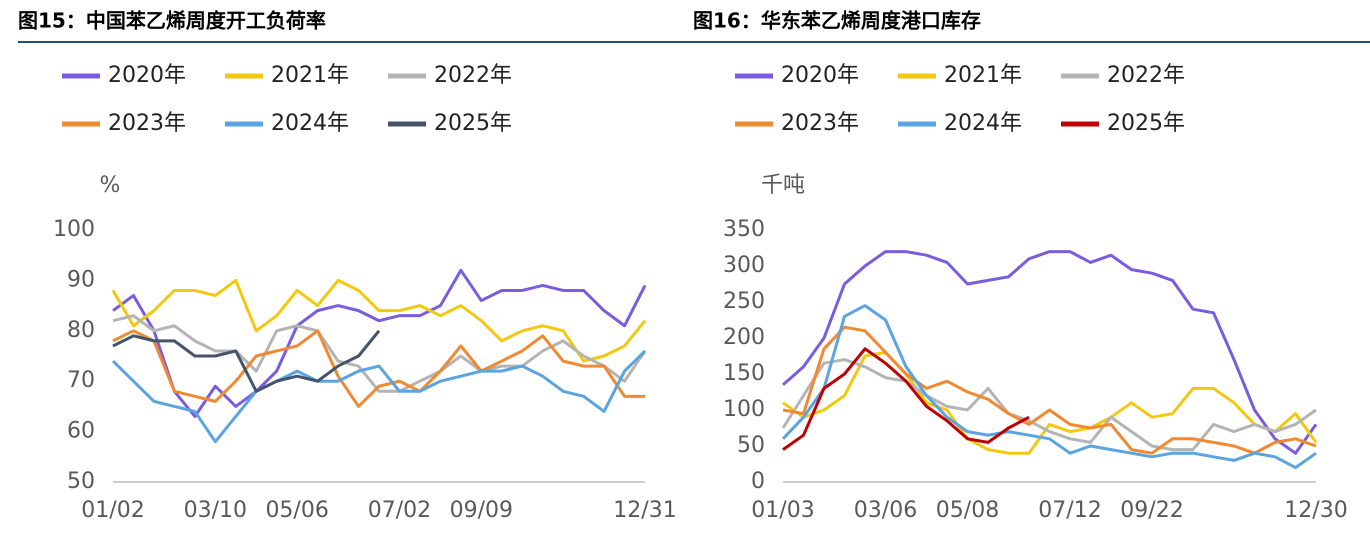 This screenshot has width=1370, height=544. I want to click on x-tick-label: 01/03, so click(782, 510).